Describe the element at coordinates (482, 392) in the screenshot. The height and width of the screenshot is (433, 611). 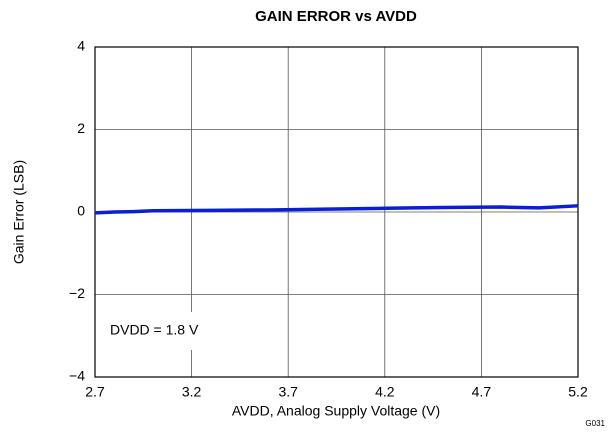
I see `x-tick-label: 4.7` at that location.